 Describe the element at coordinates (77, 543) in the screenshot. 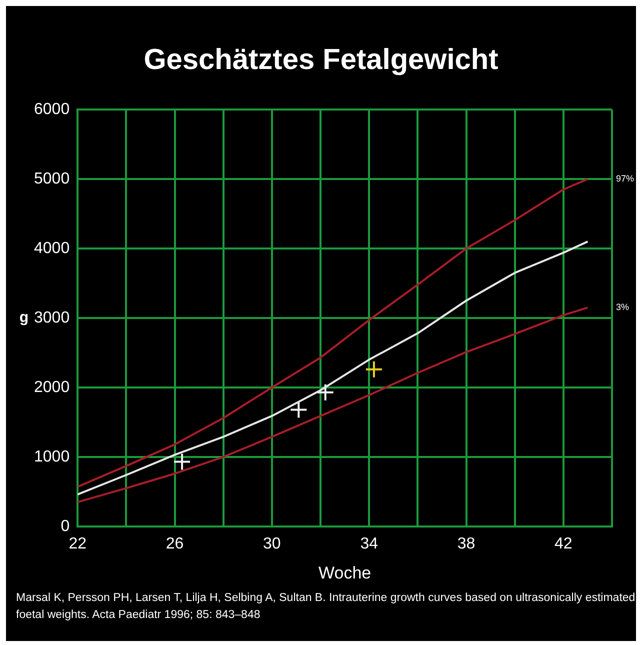

I see `x-tick-label: 22` at that location.